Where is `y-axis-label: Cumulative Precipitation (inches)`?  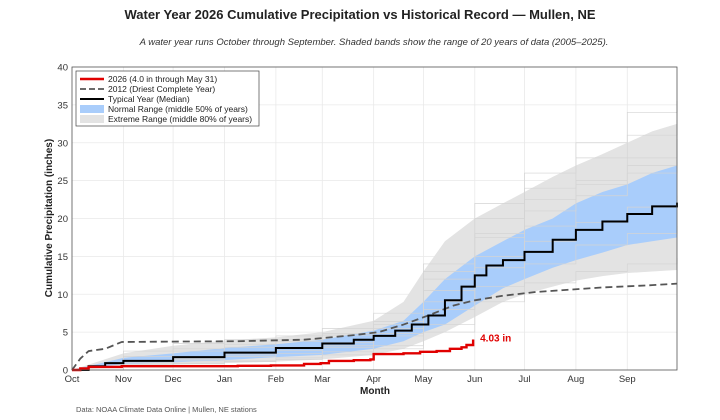
y-axis-label: Cumulative Precipitation (inches) is located at coordinates (49, 218).